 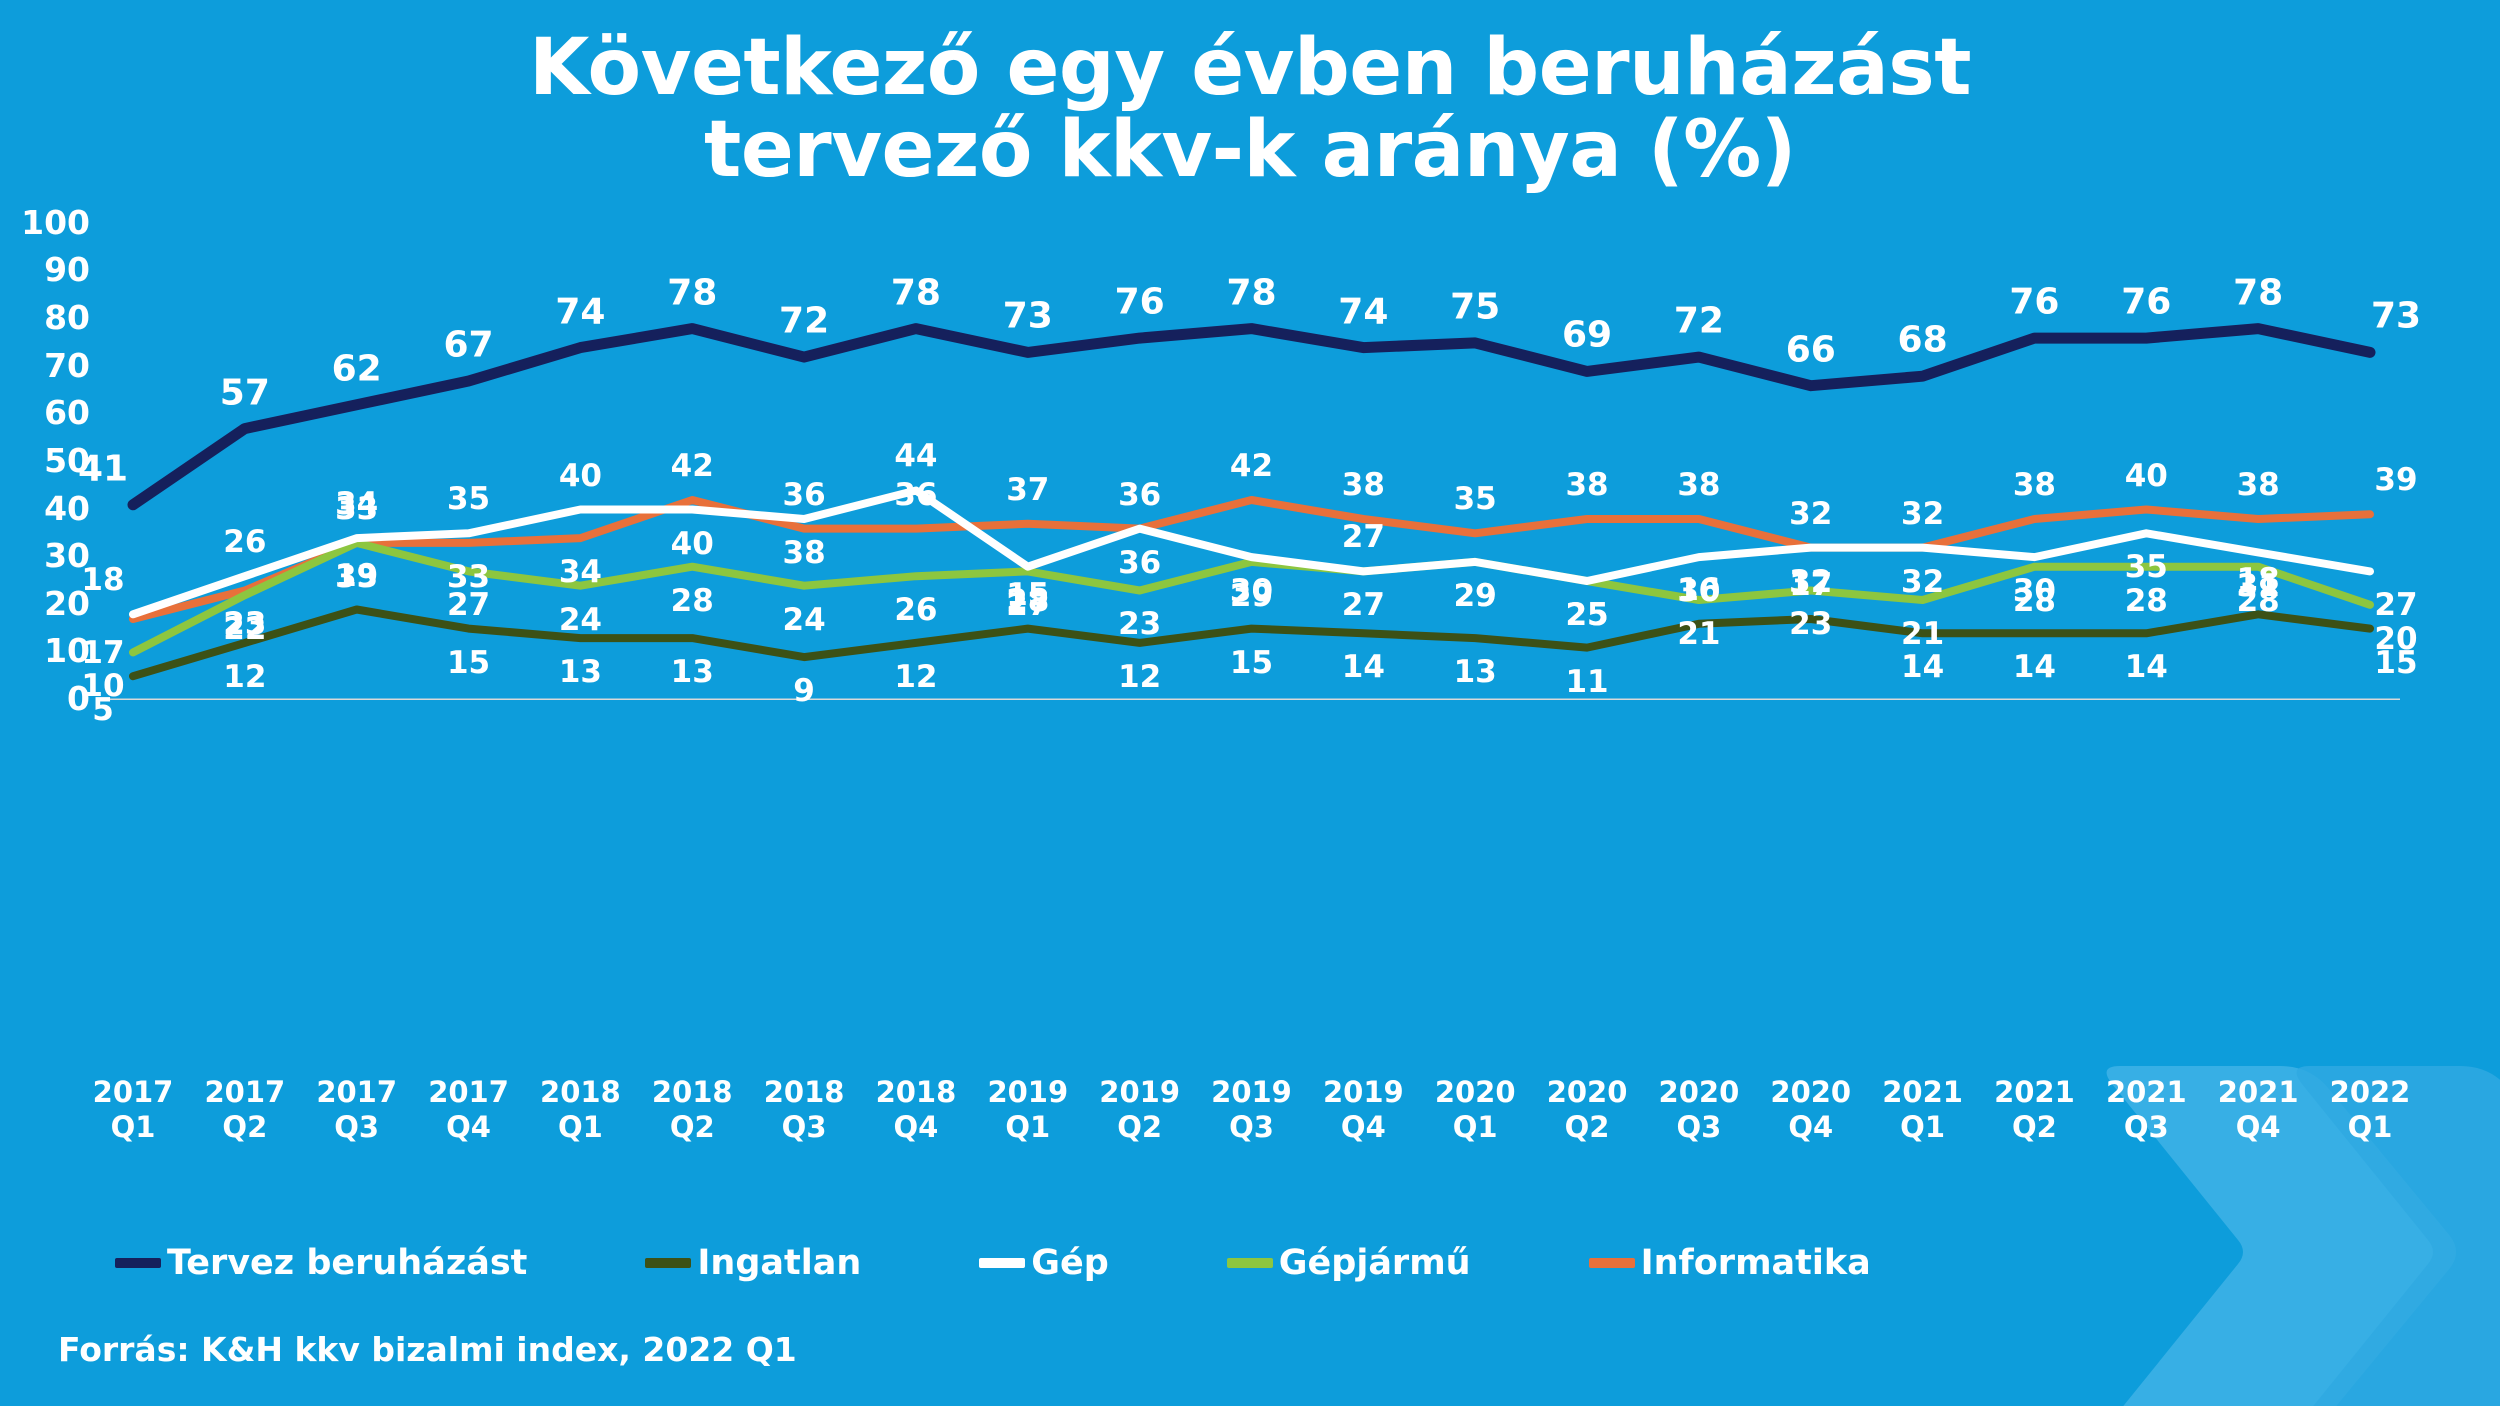 What do you see at coordinates (2034, 302) in the screenshot?
I see `data-label: 76` at bounding box center [2034, 302].